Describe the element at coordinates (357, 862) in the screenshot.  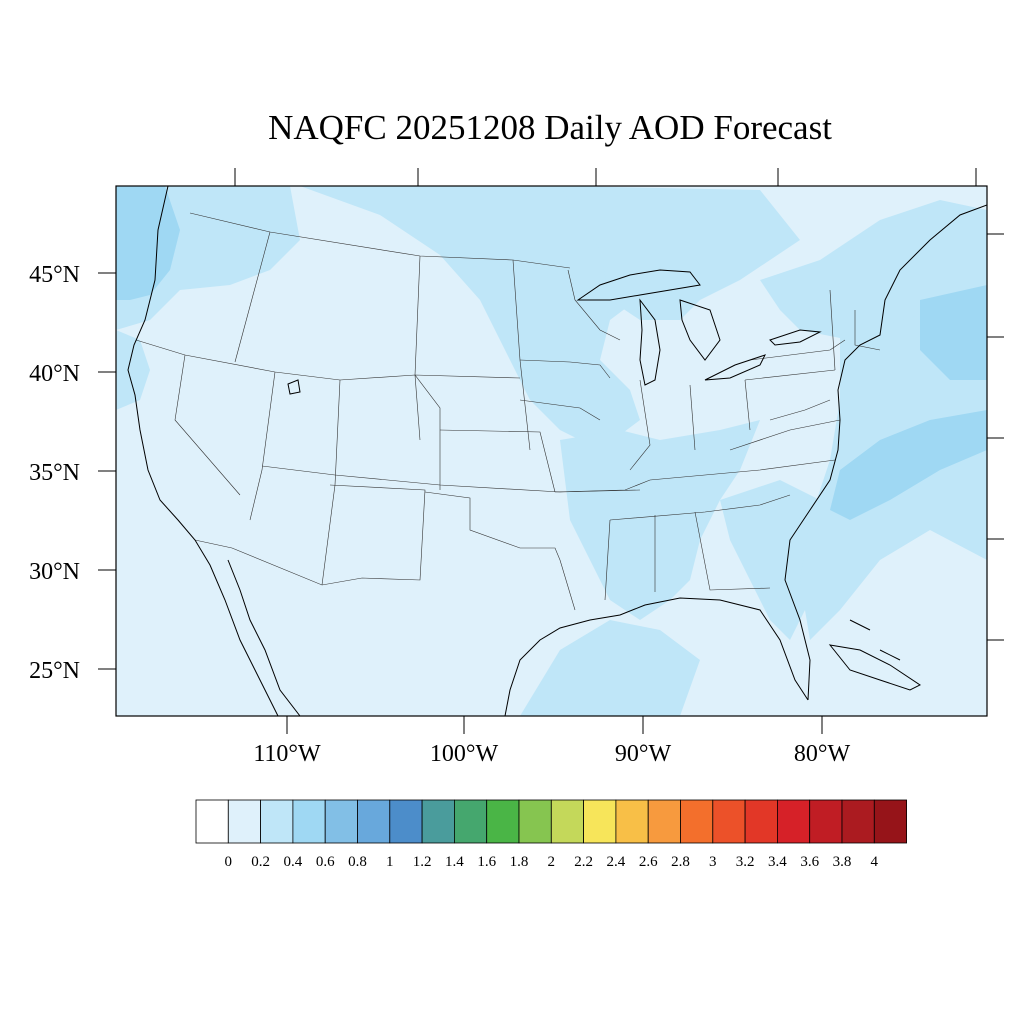
I see `colorbar-label: 0.8` at that location.